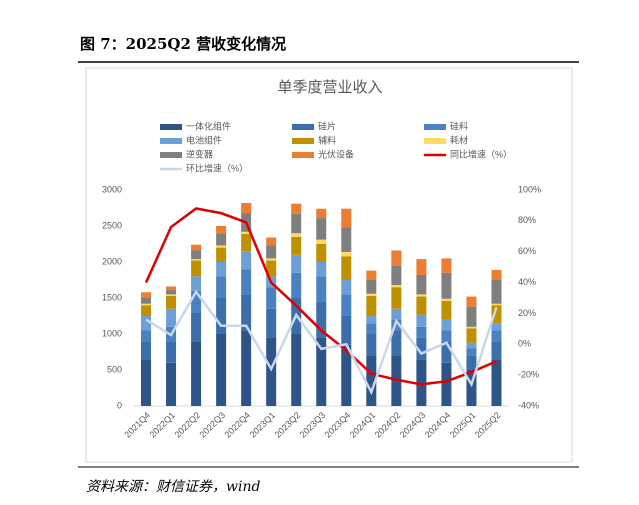 The image size is (639, 505). What do you see at coordinates (112, 189) in the screenshot?
I see `y-tick-label: 3000` at bounding box center [112, 189].